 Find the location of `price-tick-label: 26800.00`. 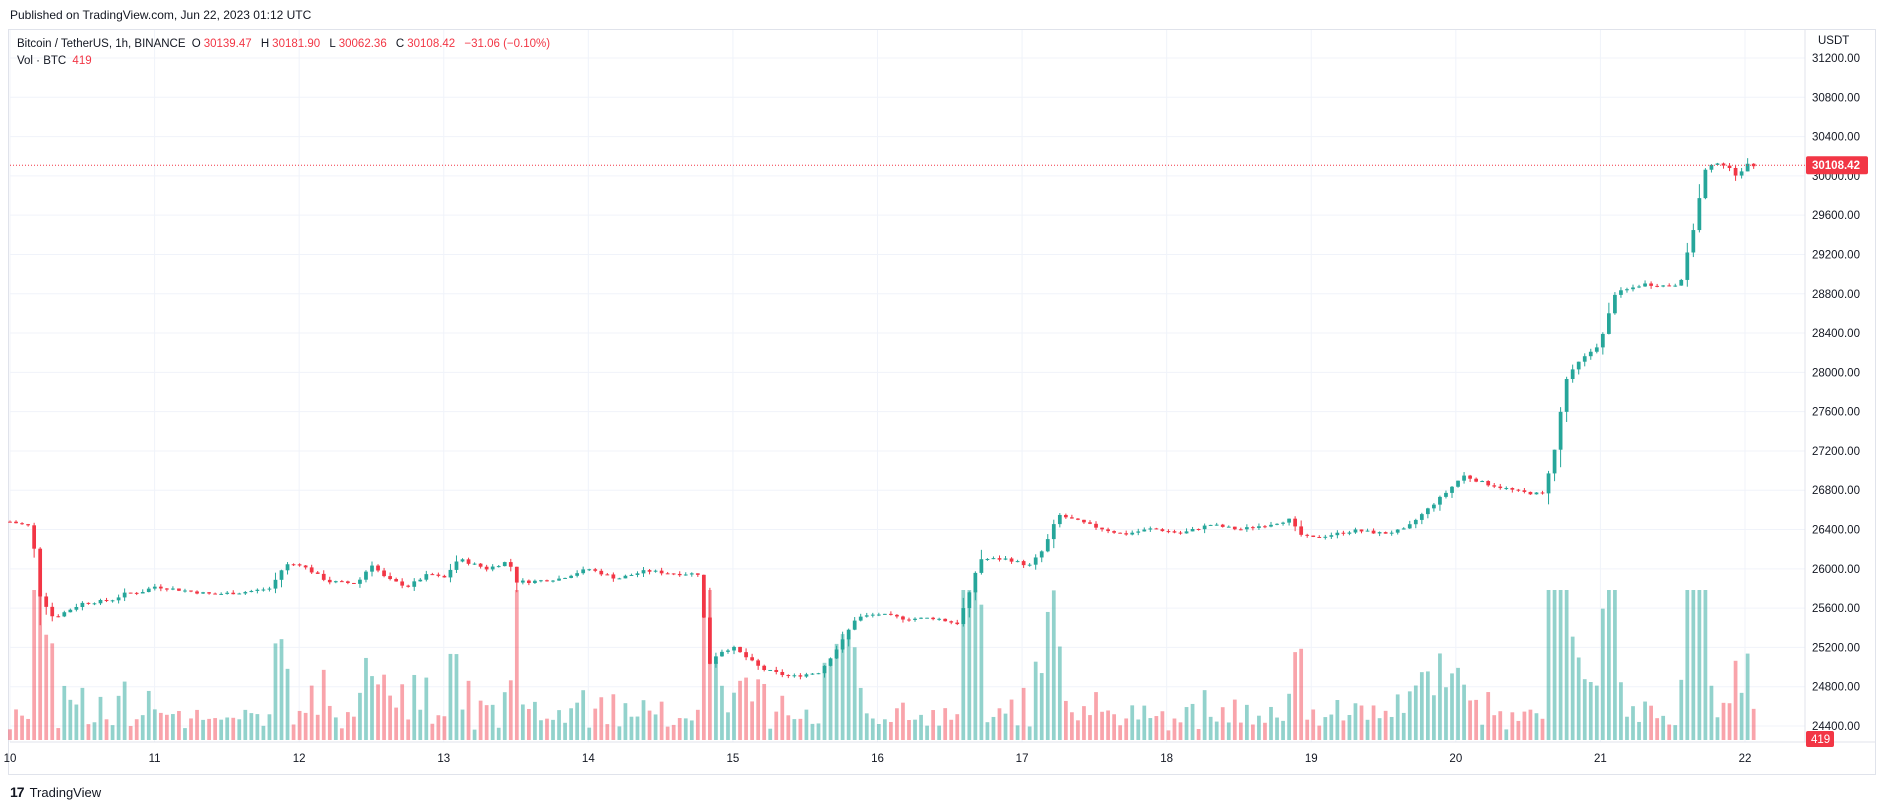

price-tick-label: 26800.00 is located at coordinates (1836, 491).